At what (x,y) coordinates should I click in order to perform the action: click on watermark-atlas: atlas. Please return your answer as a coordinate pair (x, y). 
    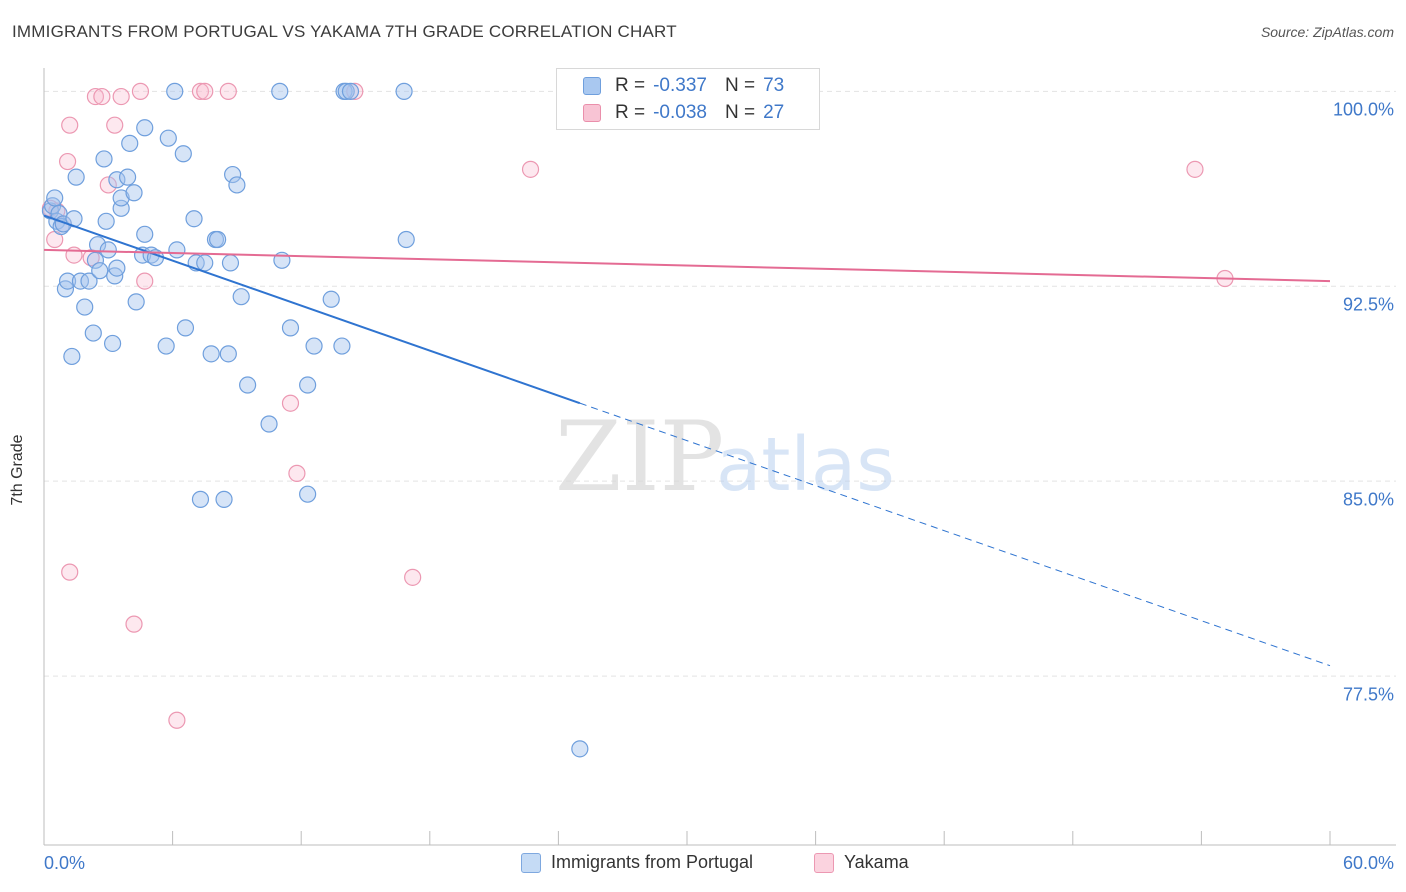
    Looking at the image, I should click on (805, 465).